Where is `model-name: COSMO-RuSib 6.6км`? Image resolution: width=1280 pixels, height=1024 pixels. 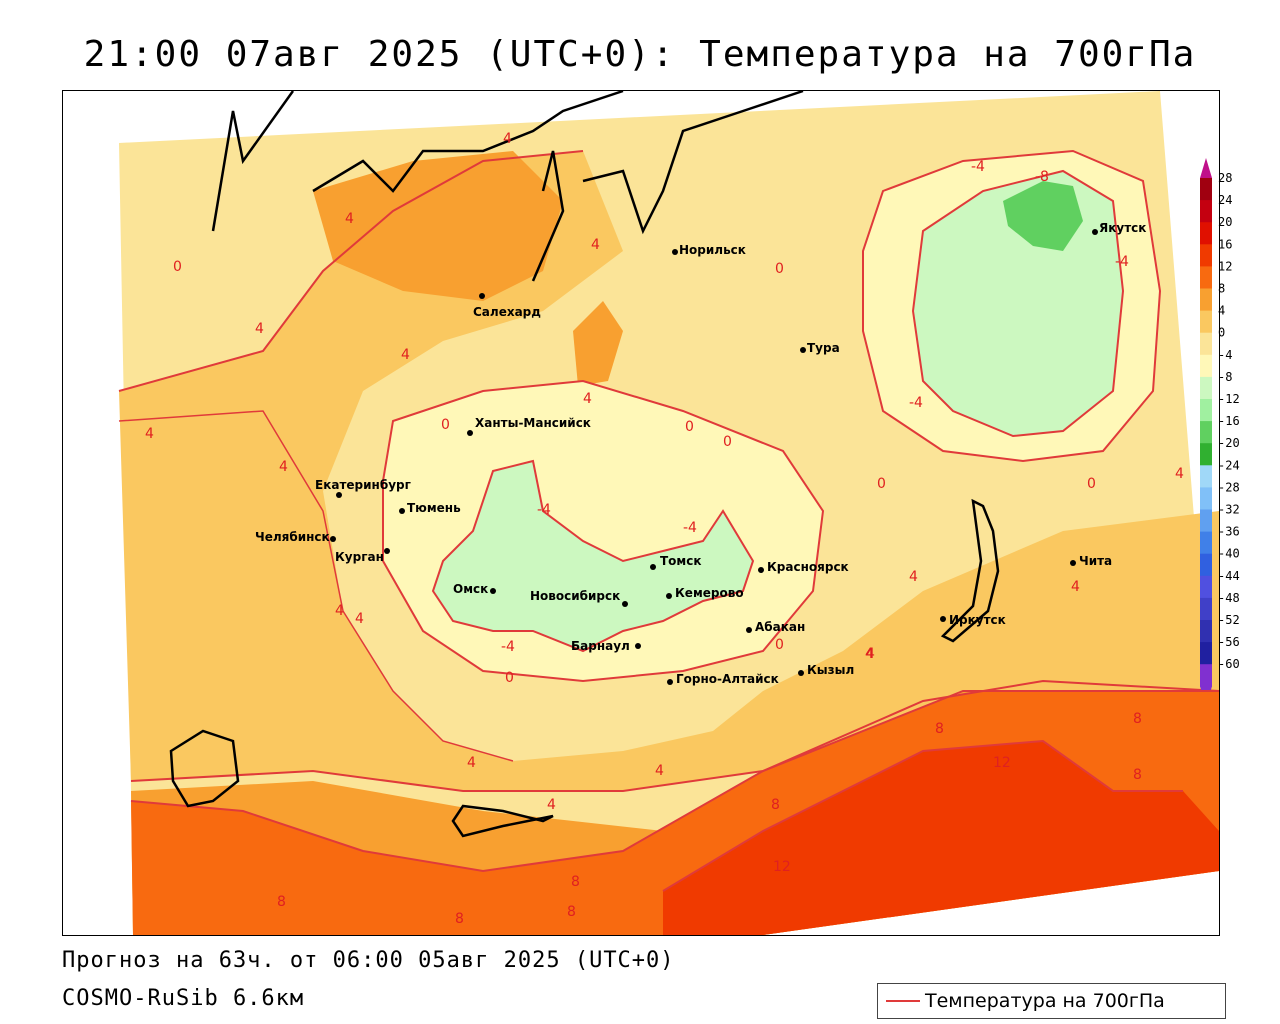 model-name: COSMO-RuSib 6.6км is located at coordinates (183, 998).